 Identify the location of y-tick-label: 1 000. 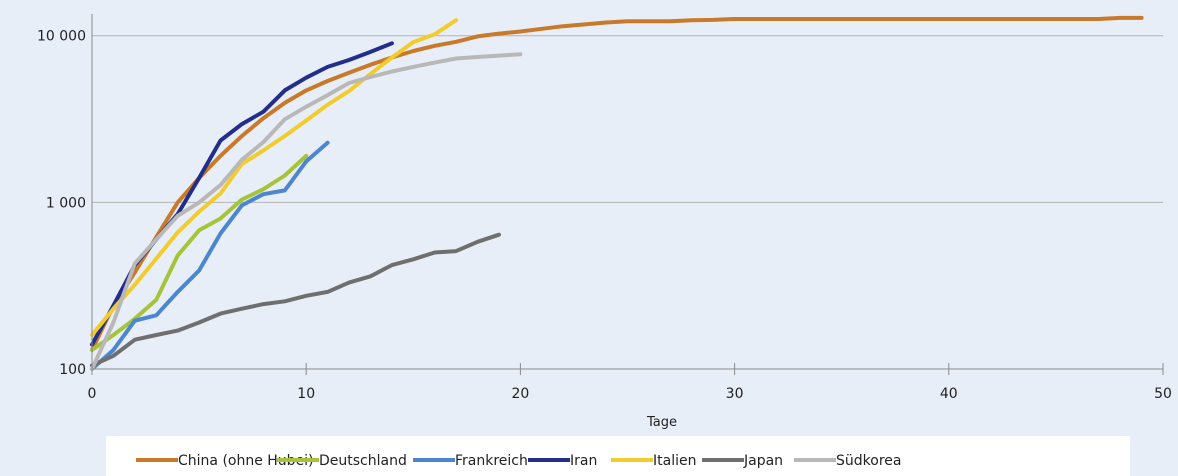
(66, 203).